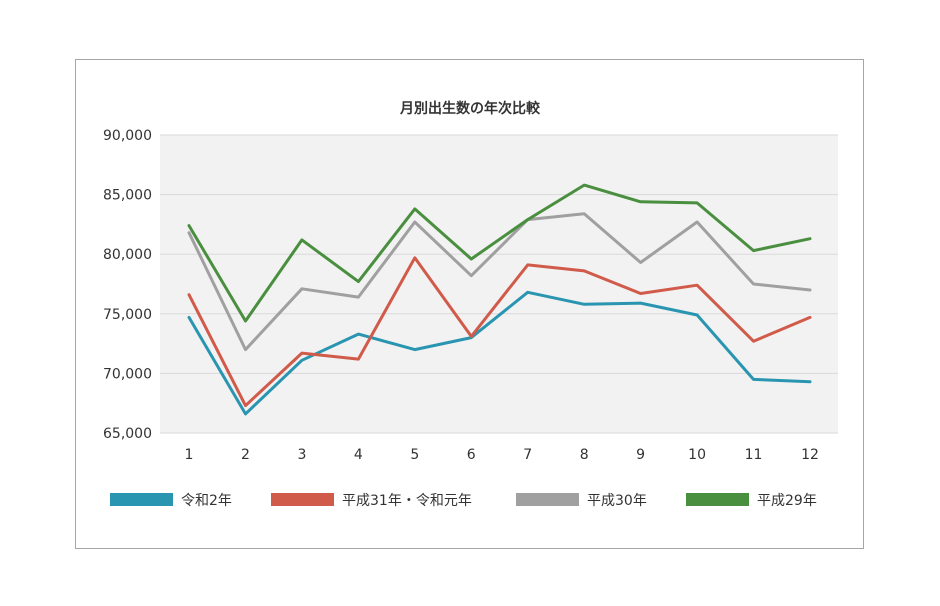  Describe the element at coordinates (527, 455) in the screenshot. I see `x-tick-label: 7` at that location.